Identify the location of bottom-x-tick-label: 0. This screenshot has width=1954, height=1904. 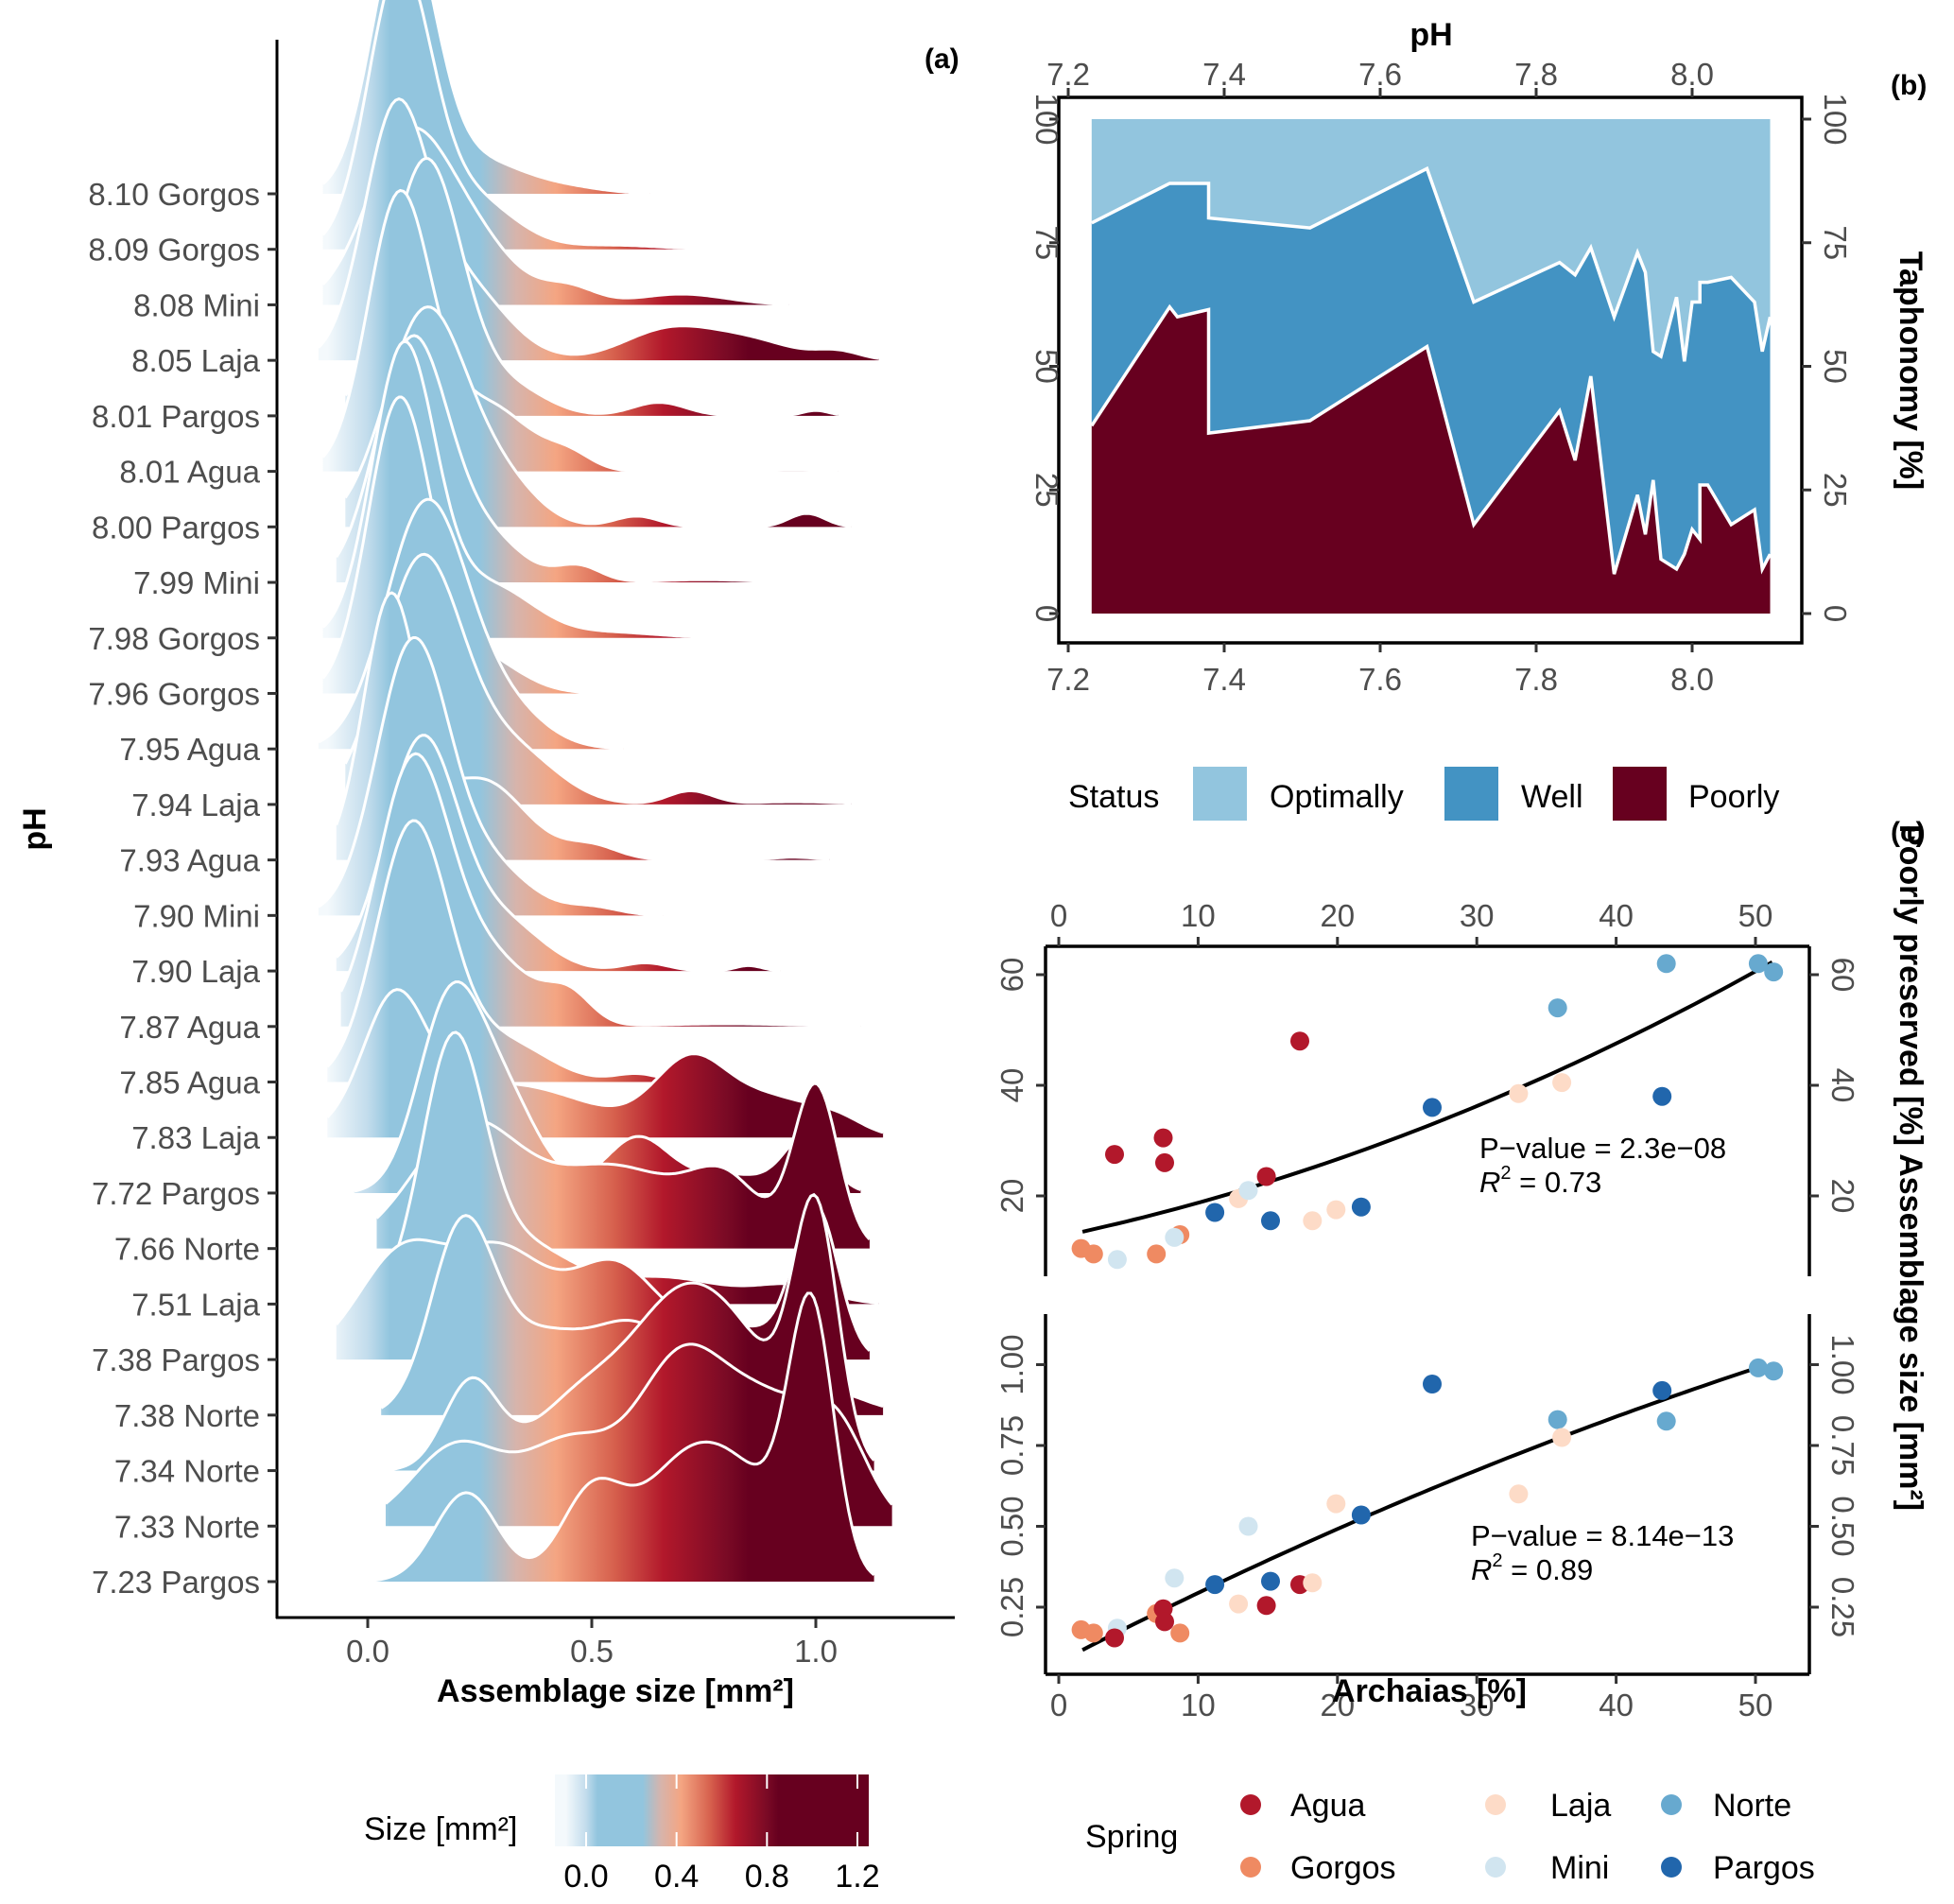
(1058, 1705).